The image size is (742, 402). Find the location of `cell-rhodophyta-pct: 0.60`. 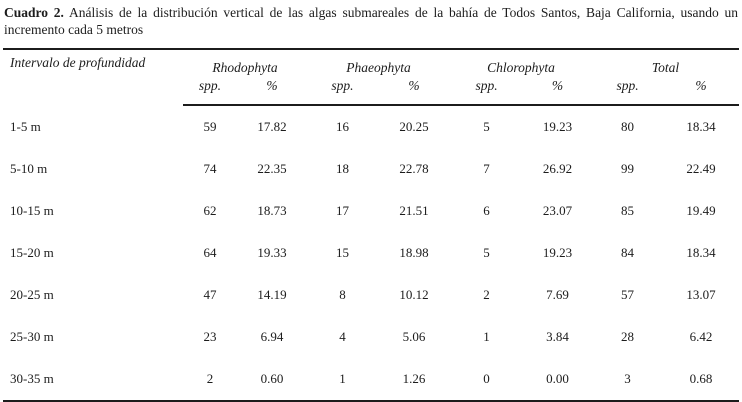

cell-rhodophyta-pct: 0.60 is located at coordinates (272, 378).